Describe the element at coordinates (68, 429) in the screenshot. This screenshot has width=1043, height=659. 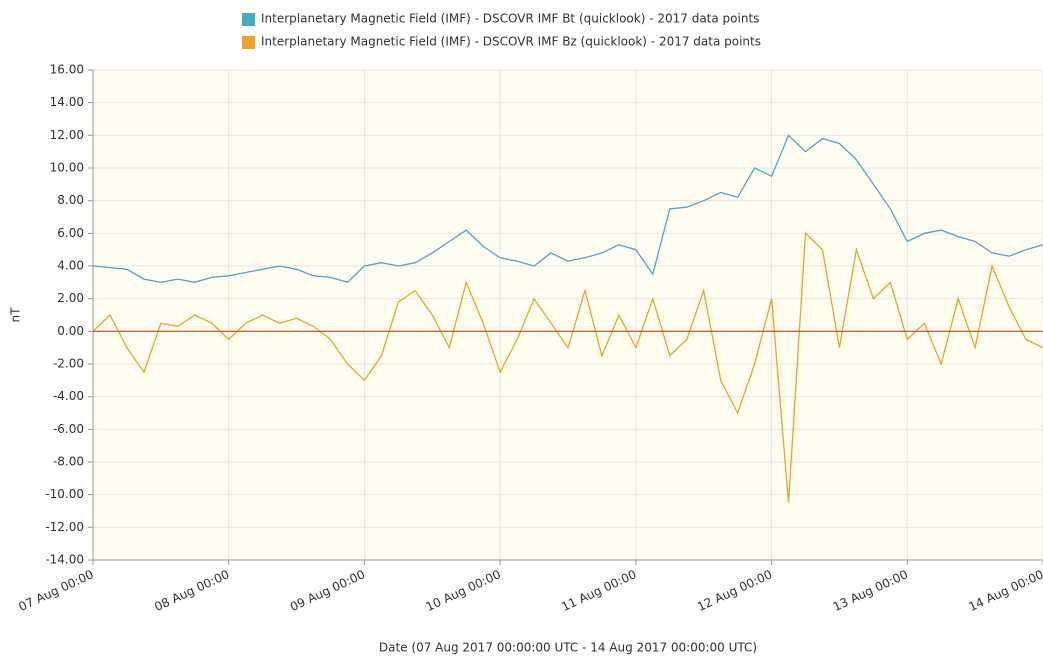
I see `y-tick-label: -6.00` at that location.